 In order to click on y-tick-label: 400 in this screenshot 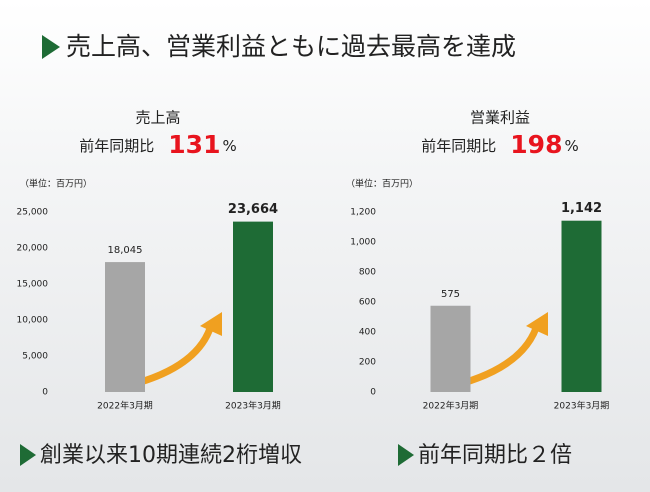, I will do `click(367, 333)`.